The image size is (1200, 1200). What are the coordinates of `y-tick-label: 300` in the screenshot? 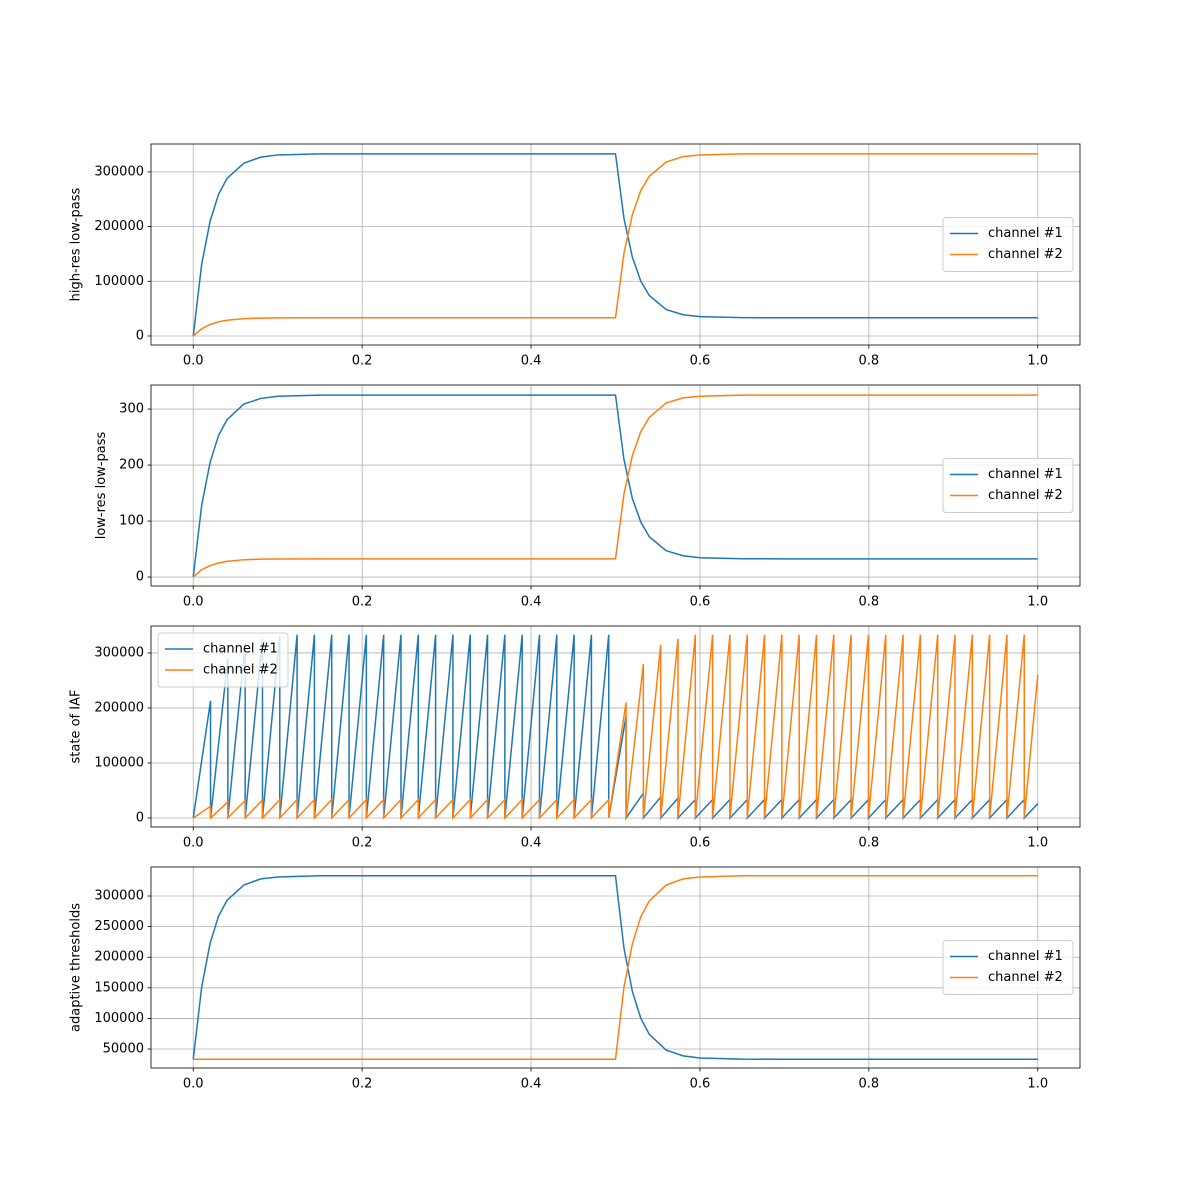 It's located at (131, 409).